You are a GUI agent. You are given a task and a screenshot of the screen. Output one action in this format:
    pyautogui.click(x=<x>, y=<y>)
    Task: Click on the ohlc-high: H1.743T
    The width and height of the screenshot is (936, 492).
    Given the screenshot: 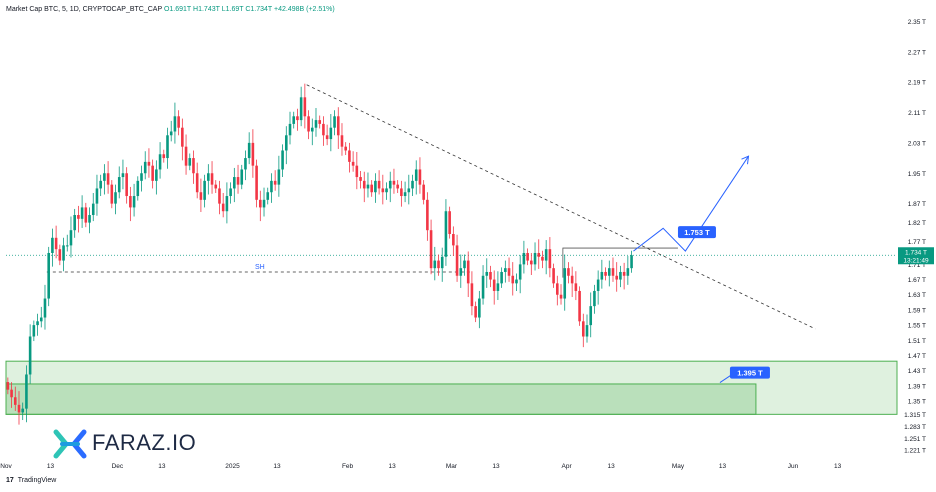 What is the action you would take?
    pyautogui.click(x=206, y=9)
    